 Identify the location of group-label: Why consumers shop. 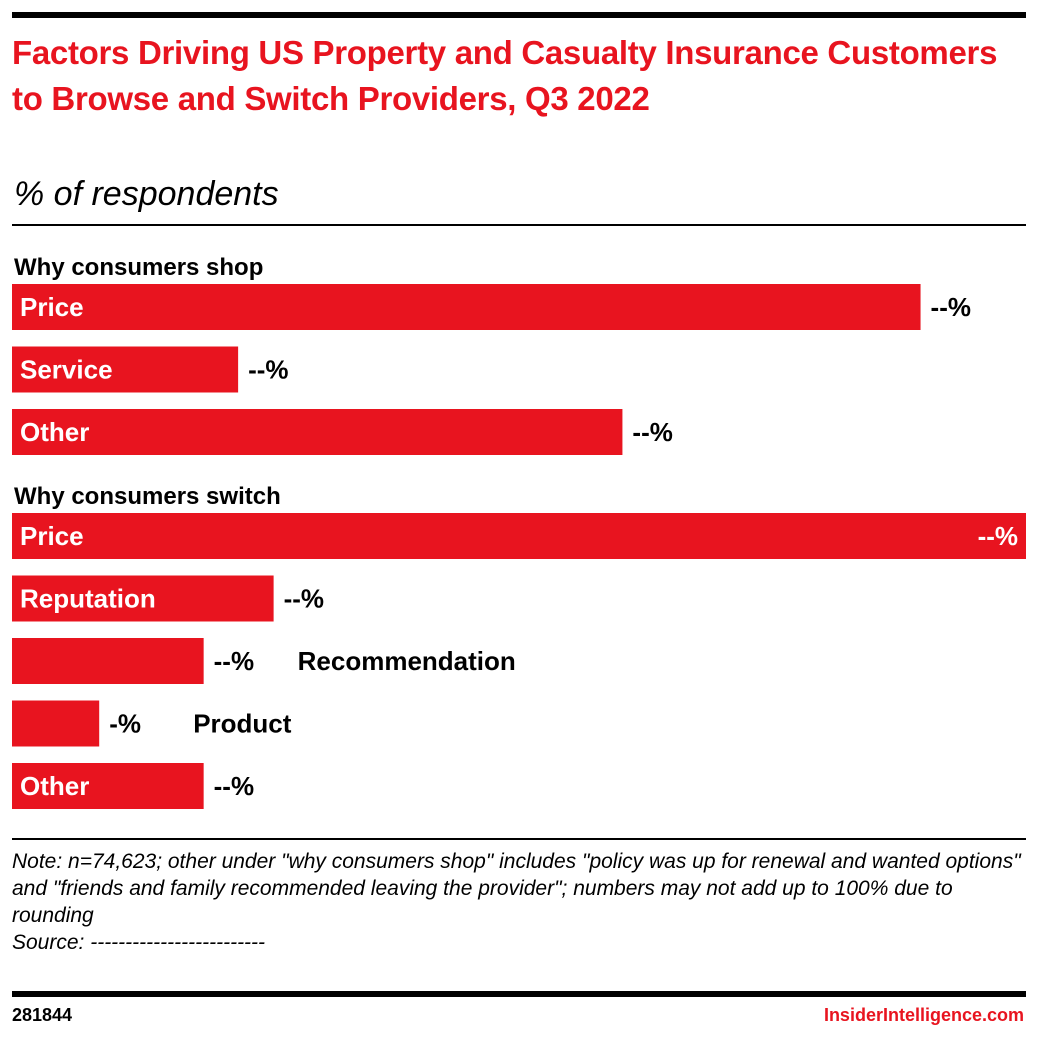
(138, 267).